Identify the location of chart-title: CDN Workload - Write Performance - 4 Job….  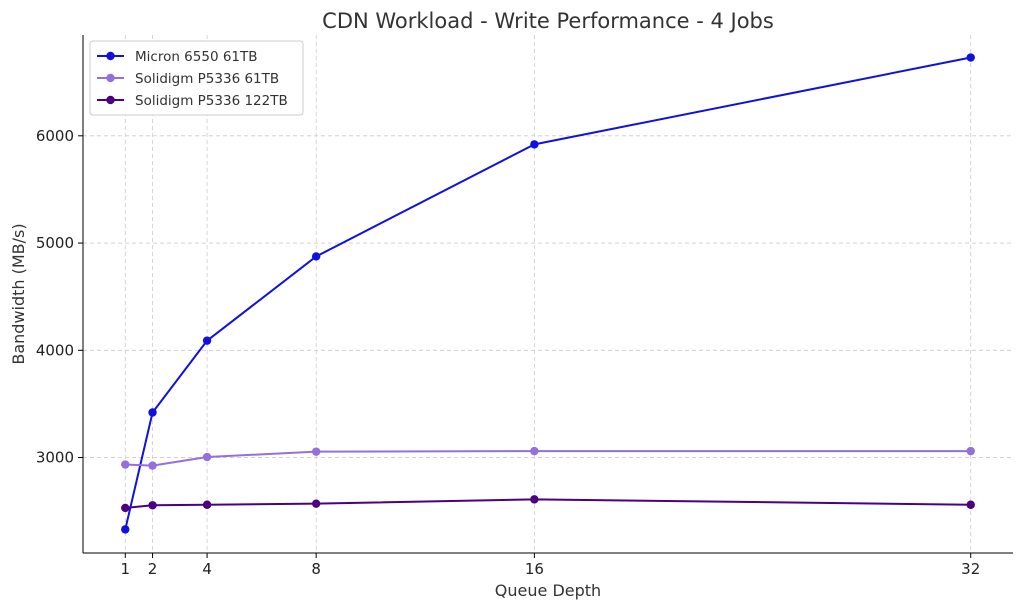
(548, 21).